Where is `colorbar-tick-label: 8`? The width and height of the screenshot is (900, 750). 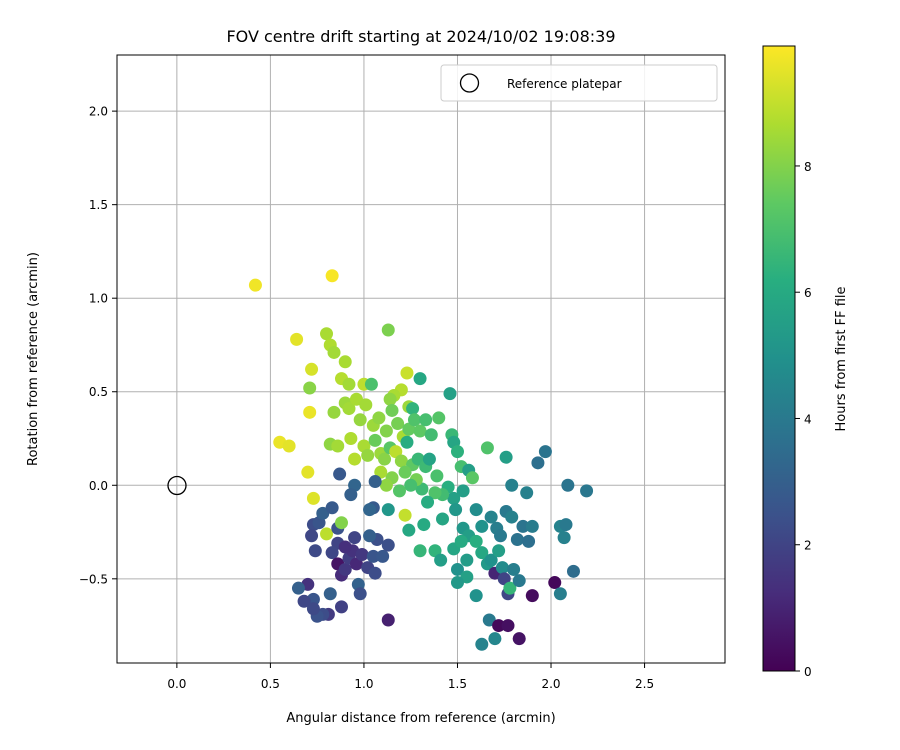
colorbar-tick-label: 8 is located at coordinates (808, 167).